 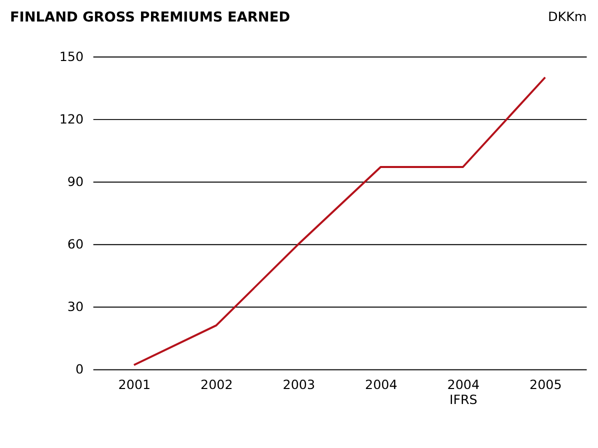 I want to click on x-tick-label: 2004 IFRS, so click(x=463, y=392).